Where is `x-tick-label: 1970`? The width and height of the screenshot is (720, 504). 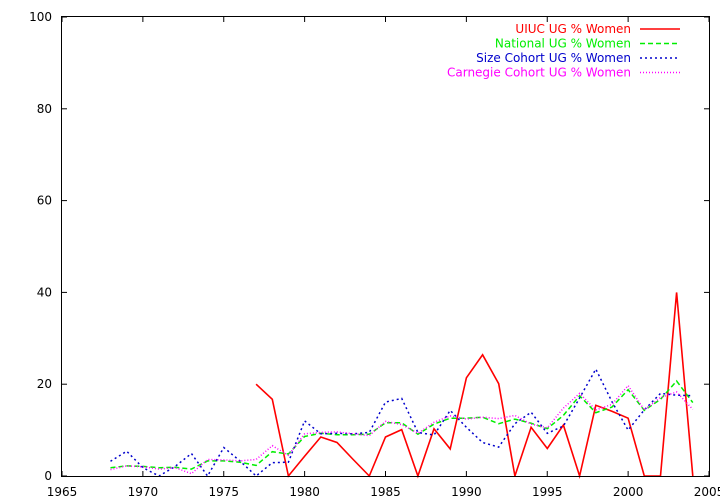 x-tick-label: 1970 is located at coordinates (143, 492).